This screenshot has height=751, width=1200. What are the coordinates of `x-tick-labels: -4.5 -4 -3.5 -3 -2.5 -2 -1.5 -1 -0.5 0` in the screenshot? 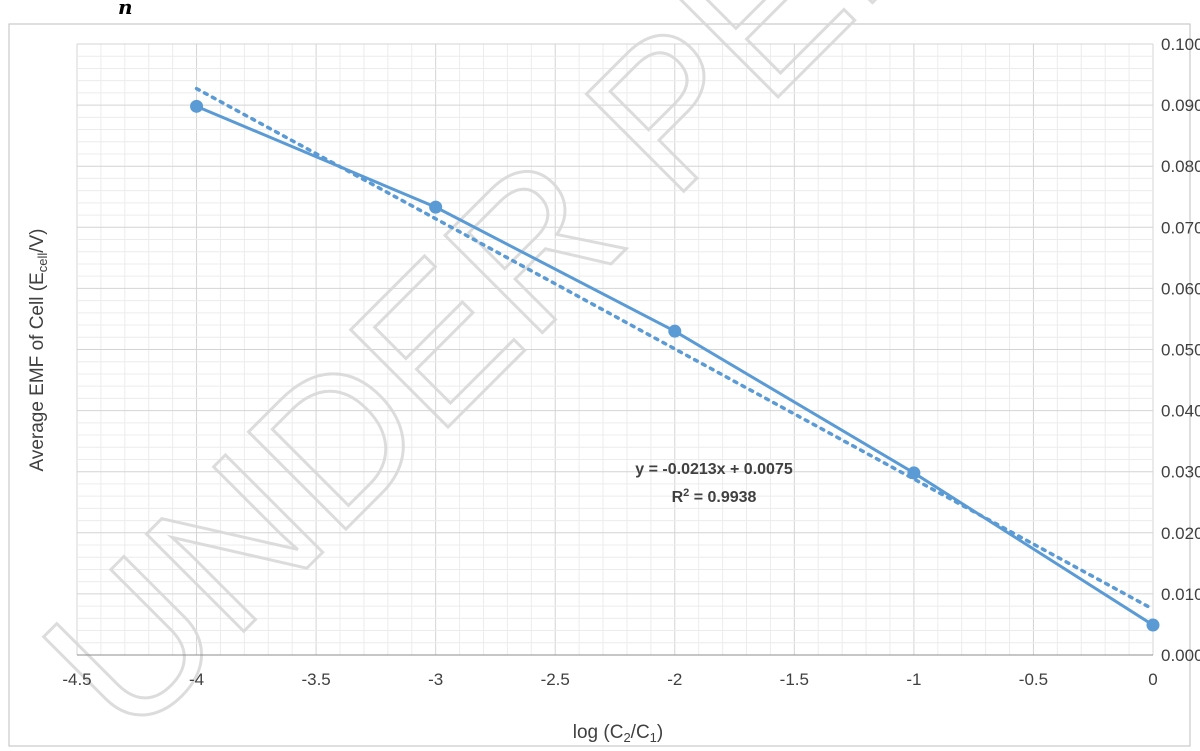 It's located at (609, 679).